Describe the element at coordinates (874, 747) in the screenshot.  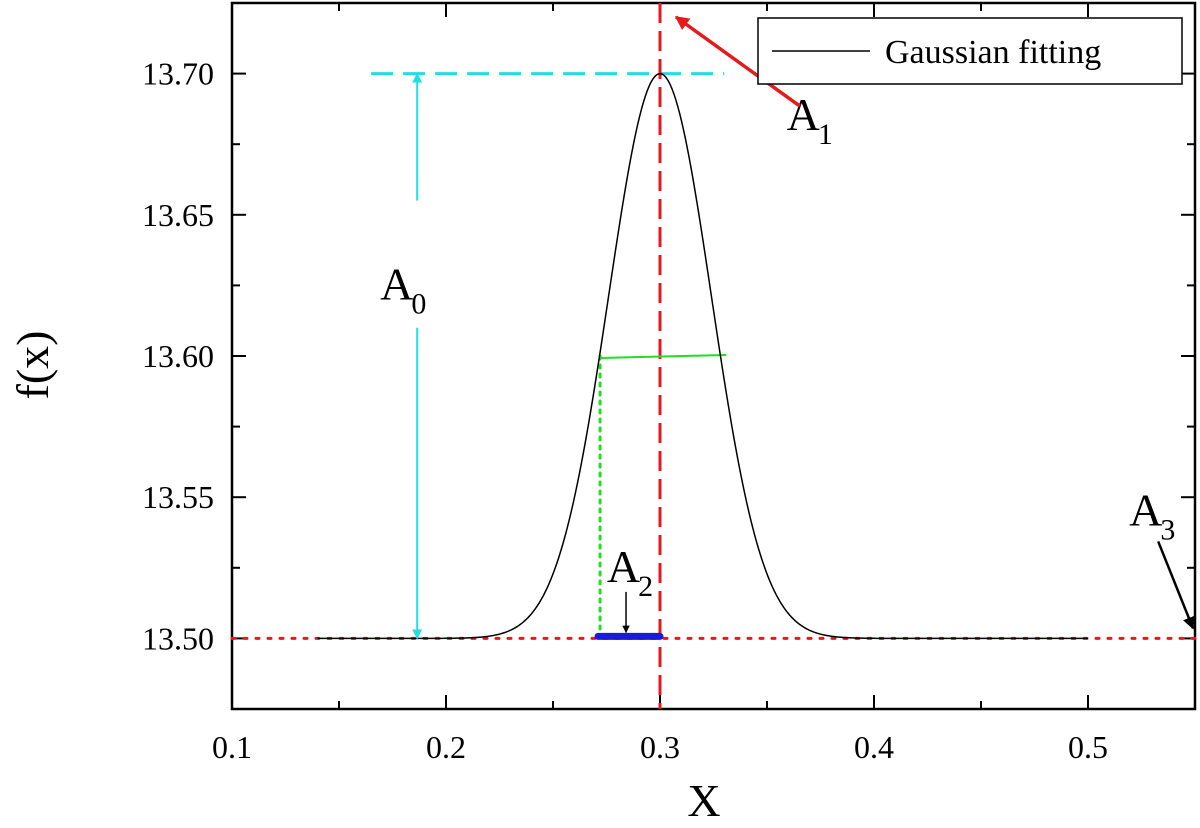
I see `x-tick-label: 0.4` at that location.